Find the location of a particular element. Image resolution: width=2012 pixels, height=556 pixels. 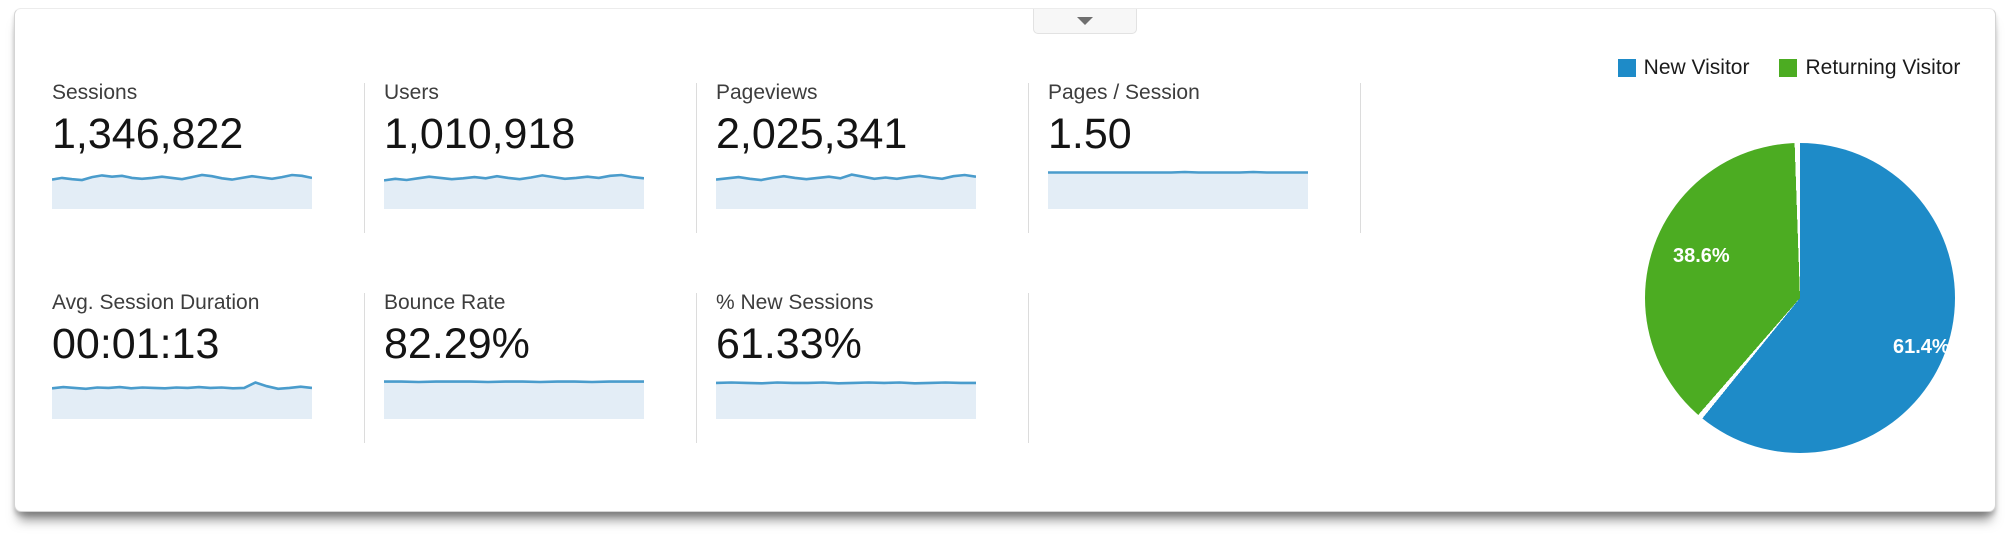

avg-session-duration-sparkline-chart is located at coordinates (182, 400).